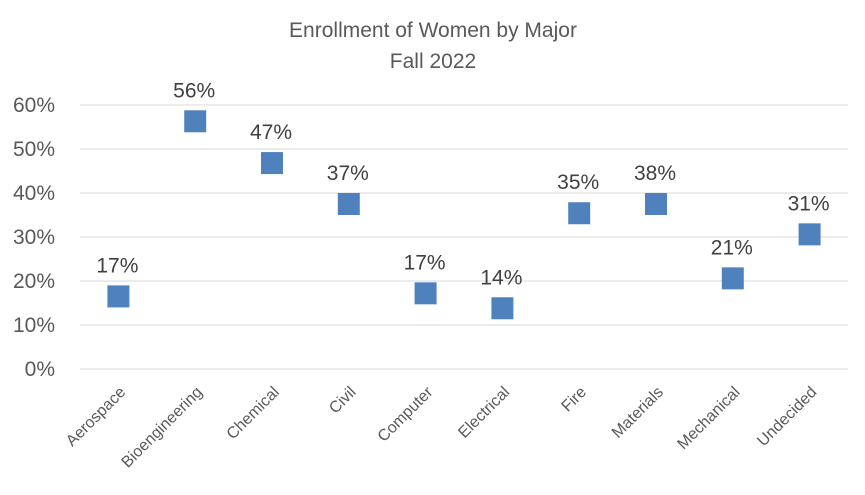 The image size is (865, 495). Describe the element at coordinates (34, 325) in the screenshot. I see `y-tick-label: 10%` at that location.